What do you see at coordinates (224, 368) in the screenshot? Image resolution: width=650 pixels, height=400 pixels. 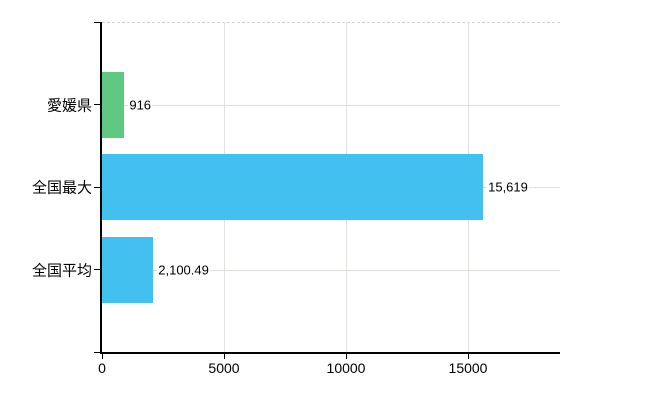 I see `x-tick-label: 5000` at bounding box center [224, 368].